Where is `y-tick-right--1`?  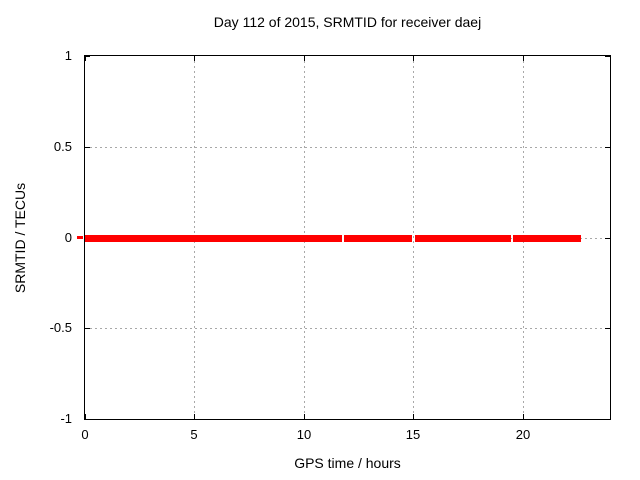 y-tick-right--1 is located at coordinates (607, 419).